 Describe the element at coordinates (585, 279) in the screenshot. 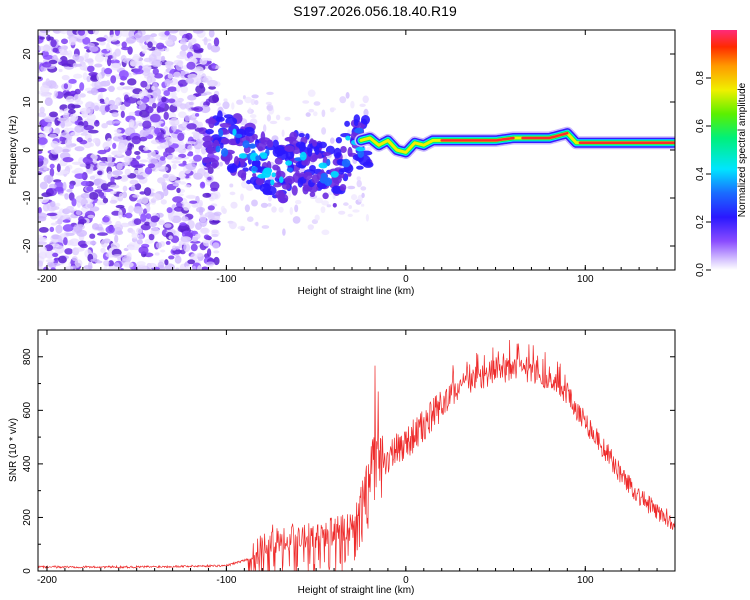

I see `x-tick-label: 100` at that location.